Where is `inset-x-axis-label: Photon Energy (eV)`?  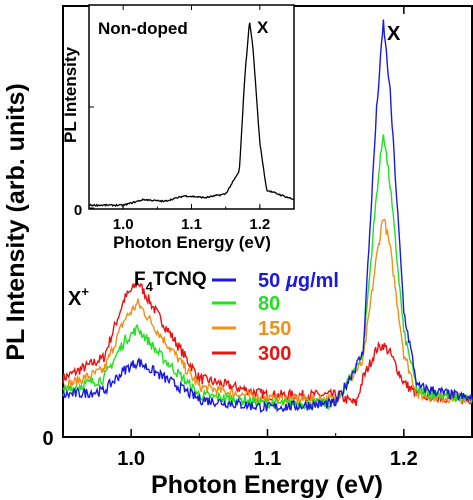 inset-x-axis-label: Photon Energy (eV) is located at coordinates (192, 242).